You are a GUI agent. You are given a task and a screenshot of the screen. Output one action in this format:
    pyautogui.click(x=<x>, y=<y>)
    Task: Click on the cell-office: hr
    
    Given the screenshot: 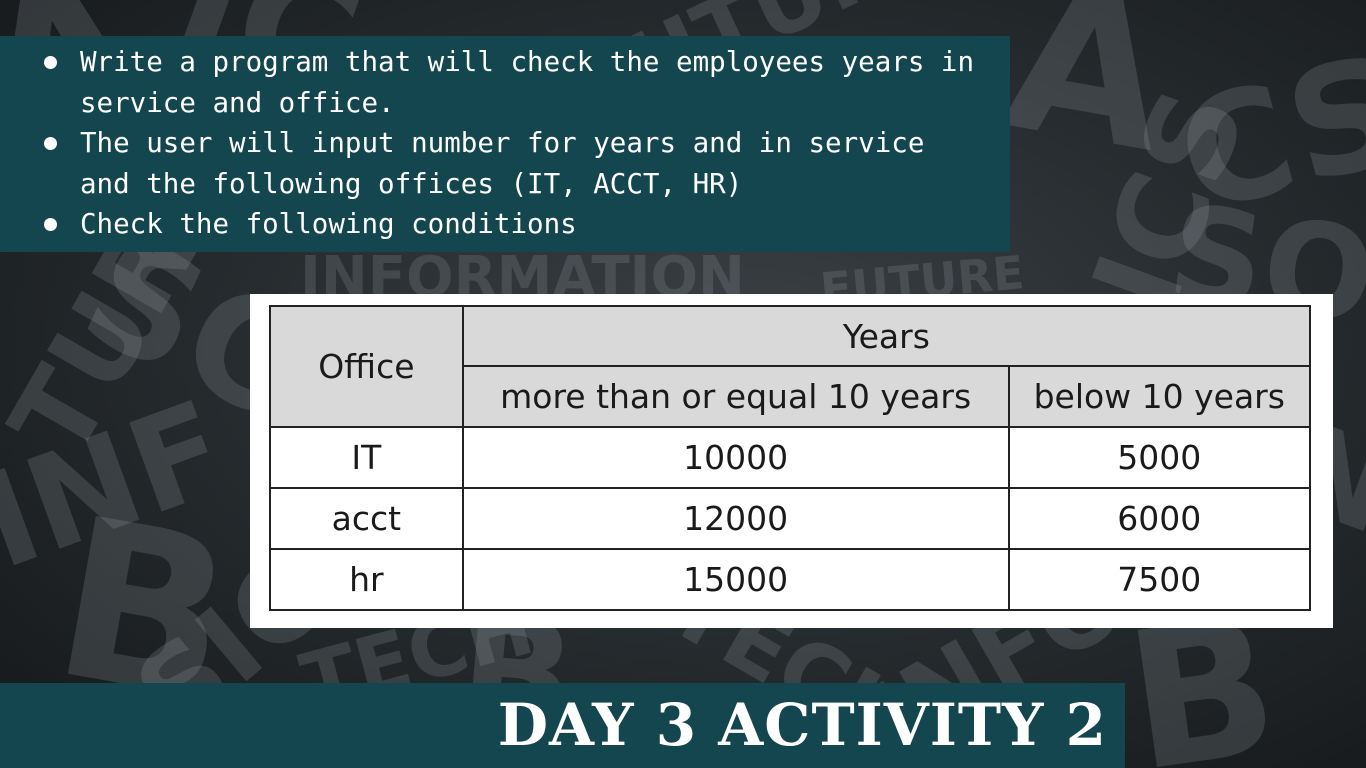 What is the action you would take?
    pyautogui.click(x=366, y=579)
    